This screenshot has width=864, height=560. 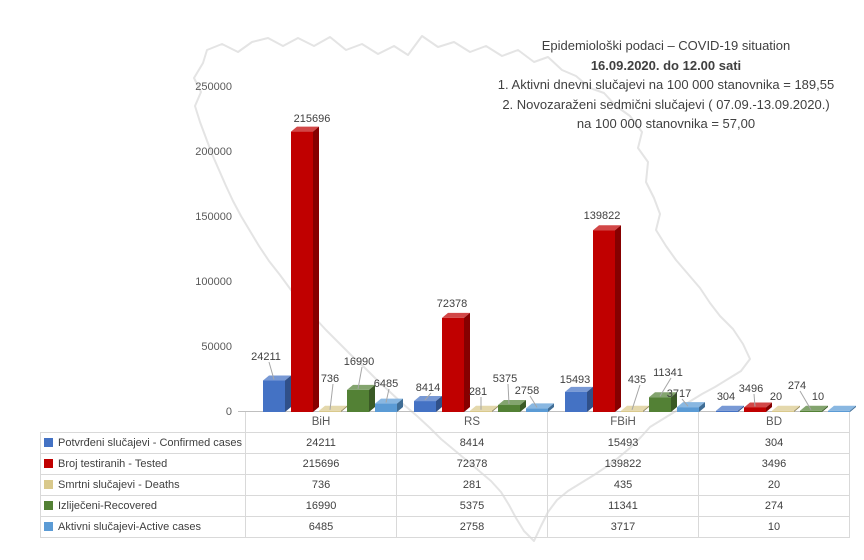 What do you see at coordinates (472, 506) in the screenshot?
I see `cell-recovered-rs: 5375` at bounding box center [472, 506].